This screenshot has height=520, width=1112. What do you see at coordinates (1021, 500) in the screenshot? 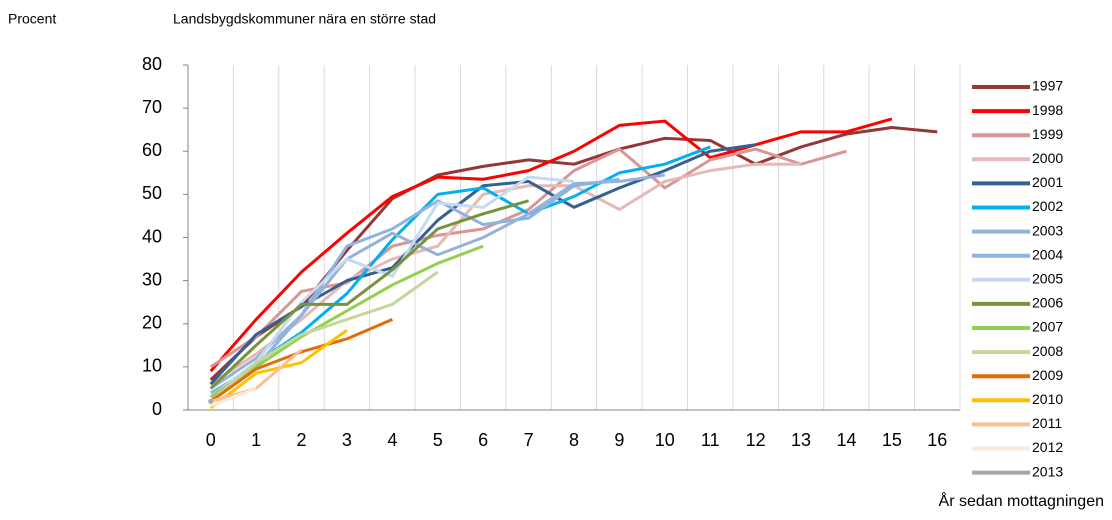
I see `x-axis-label: År sedan mottagningen` at bounding box center [1021, 500].